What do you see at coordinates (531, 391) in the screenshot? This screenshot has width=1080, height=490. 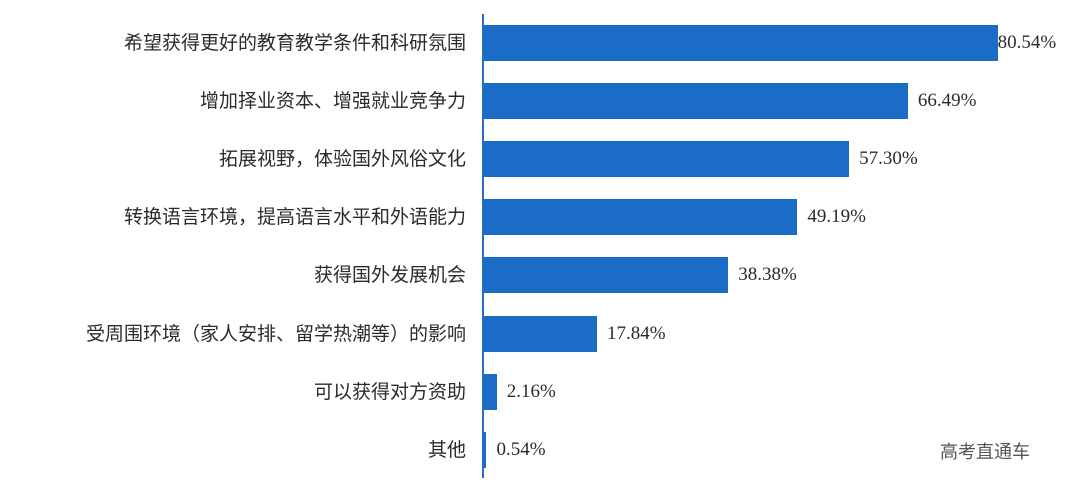 I see `value-label: 2.16%` at bounding box center [531, 391].